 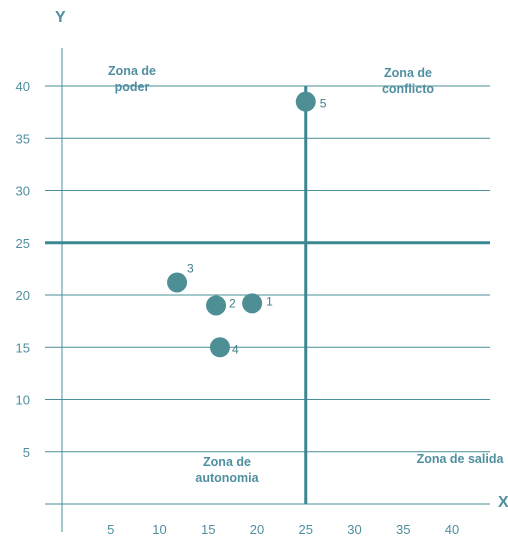 I want to click on x-tick-label-10: 10, so click(x=159, y=529).